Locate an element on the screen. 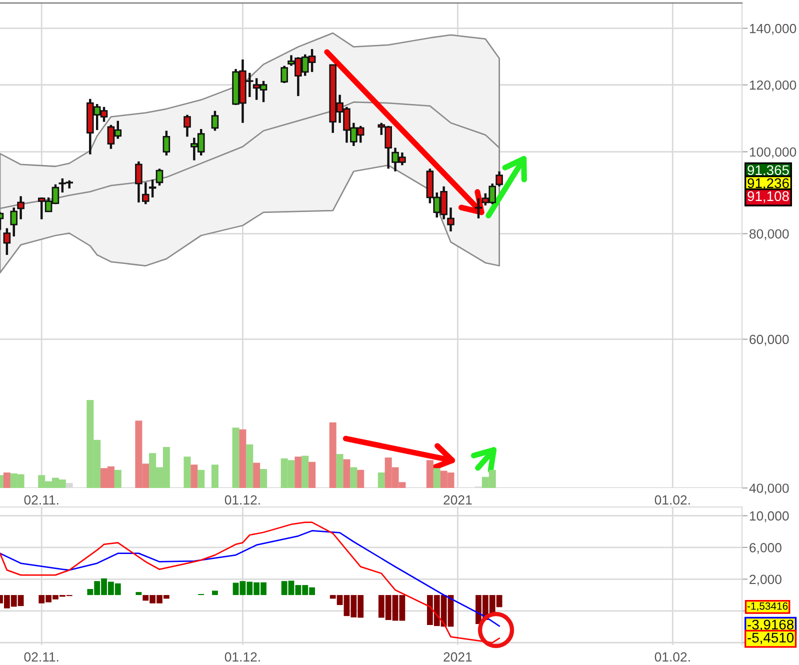 The height and width of the screenshot is (665, 799). text: 91,365 is located at coordinates (768, 171).